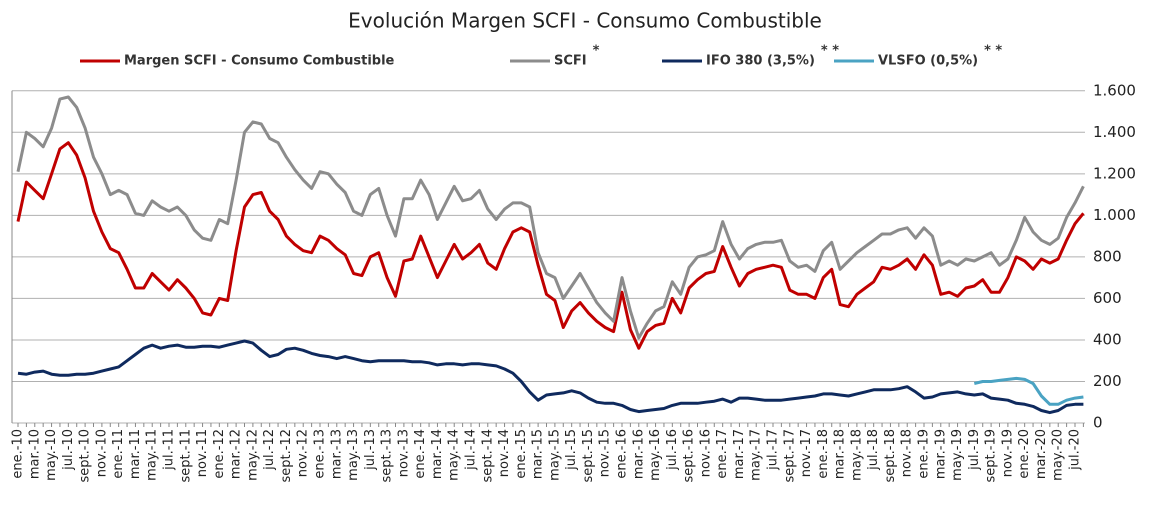 Image resolution: width=1158 pixels, height=506 pixels. Describe the element at coordinates (588, 456) in the screenshot. I see `x-tick-label: sept.-15` at that location.